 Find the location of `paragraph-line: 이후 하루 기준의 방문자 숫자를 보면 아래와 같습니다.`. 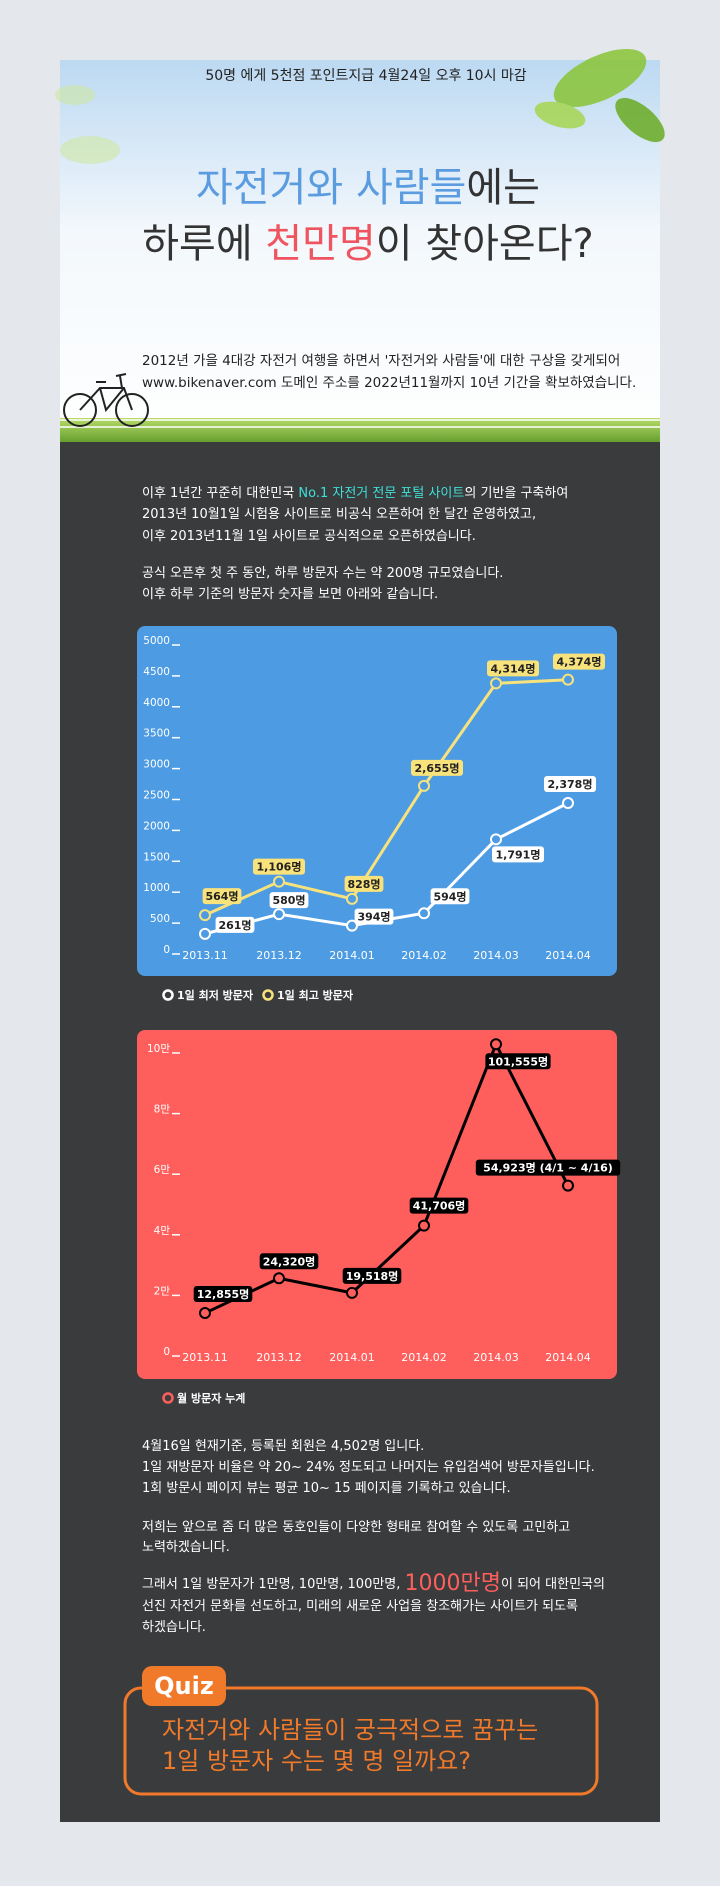

paragraph-line: 이후 하루 기준의 방문자 숫자를 보면 아래와 같습니다. is located at coordinates (290, 594).